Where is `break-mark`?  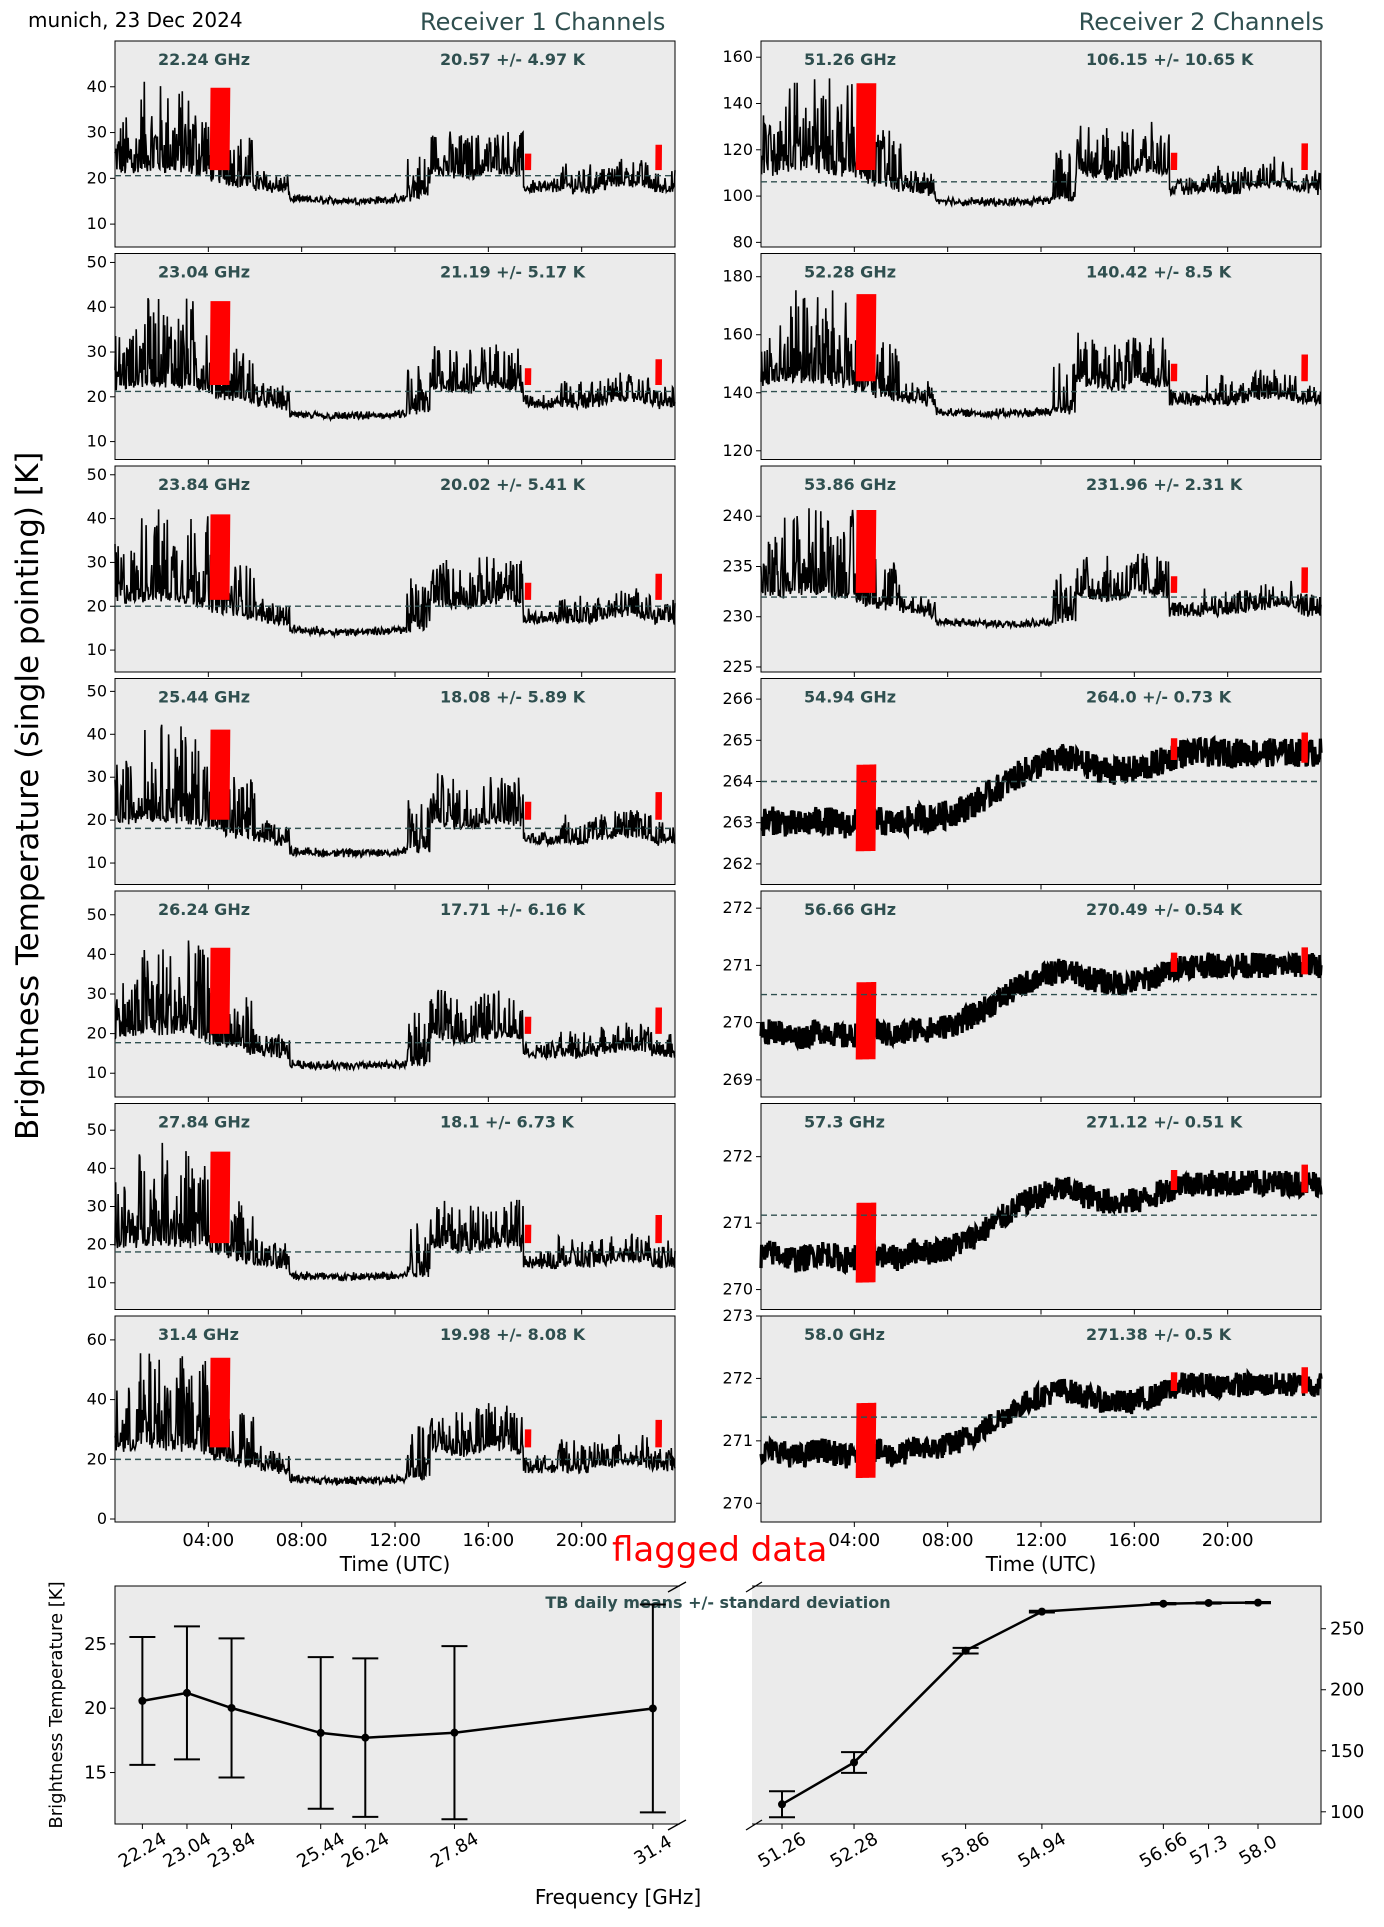 break-mark is located at coordinates (677, 1587).